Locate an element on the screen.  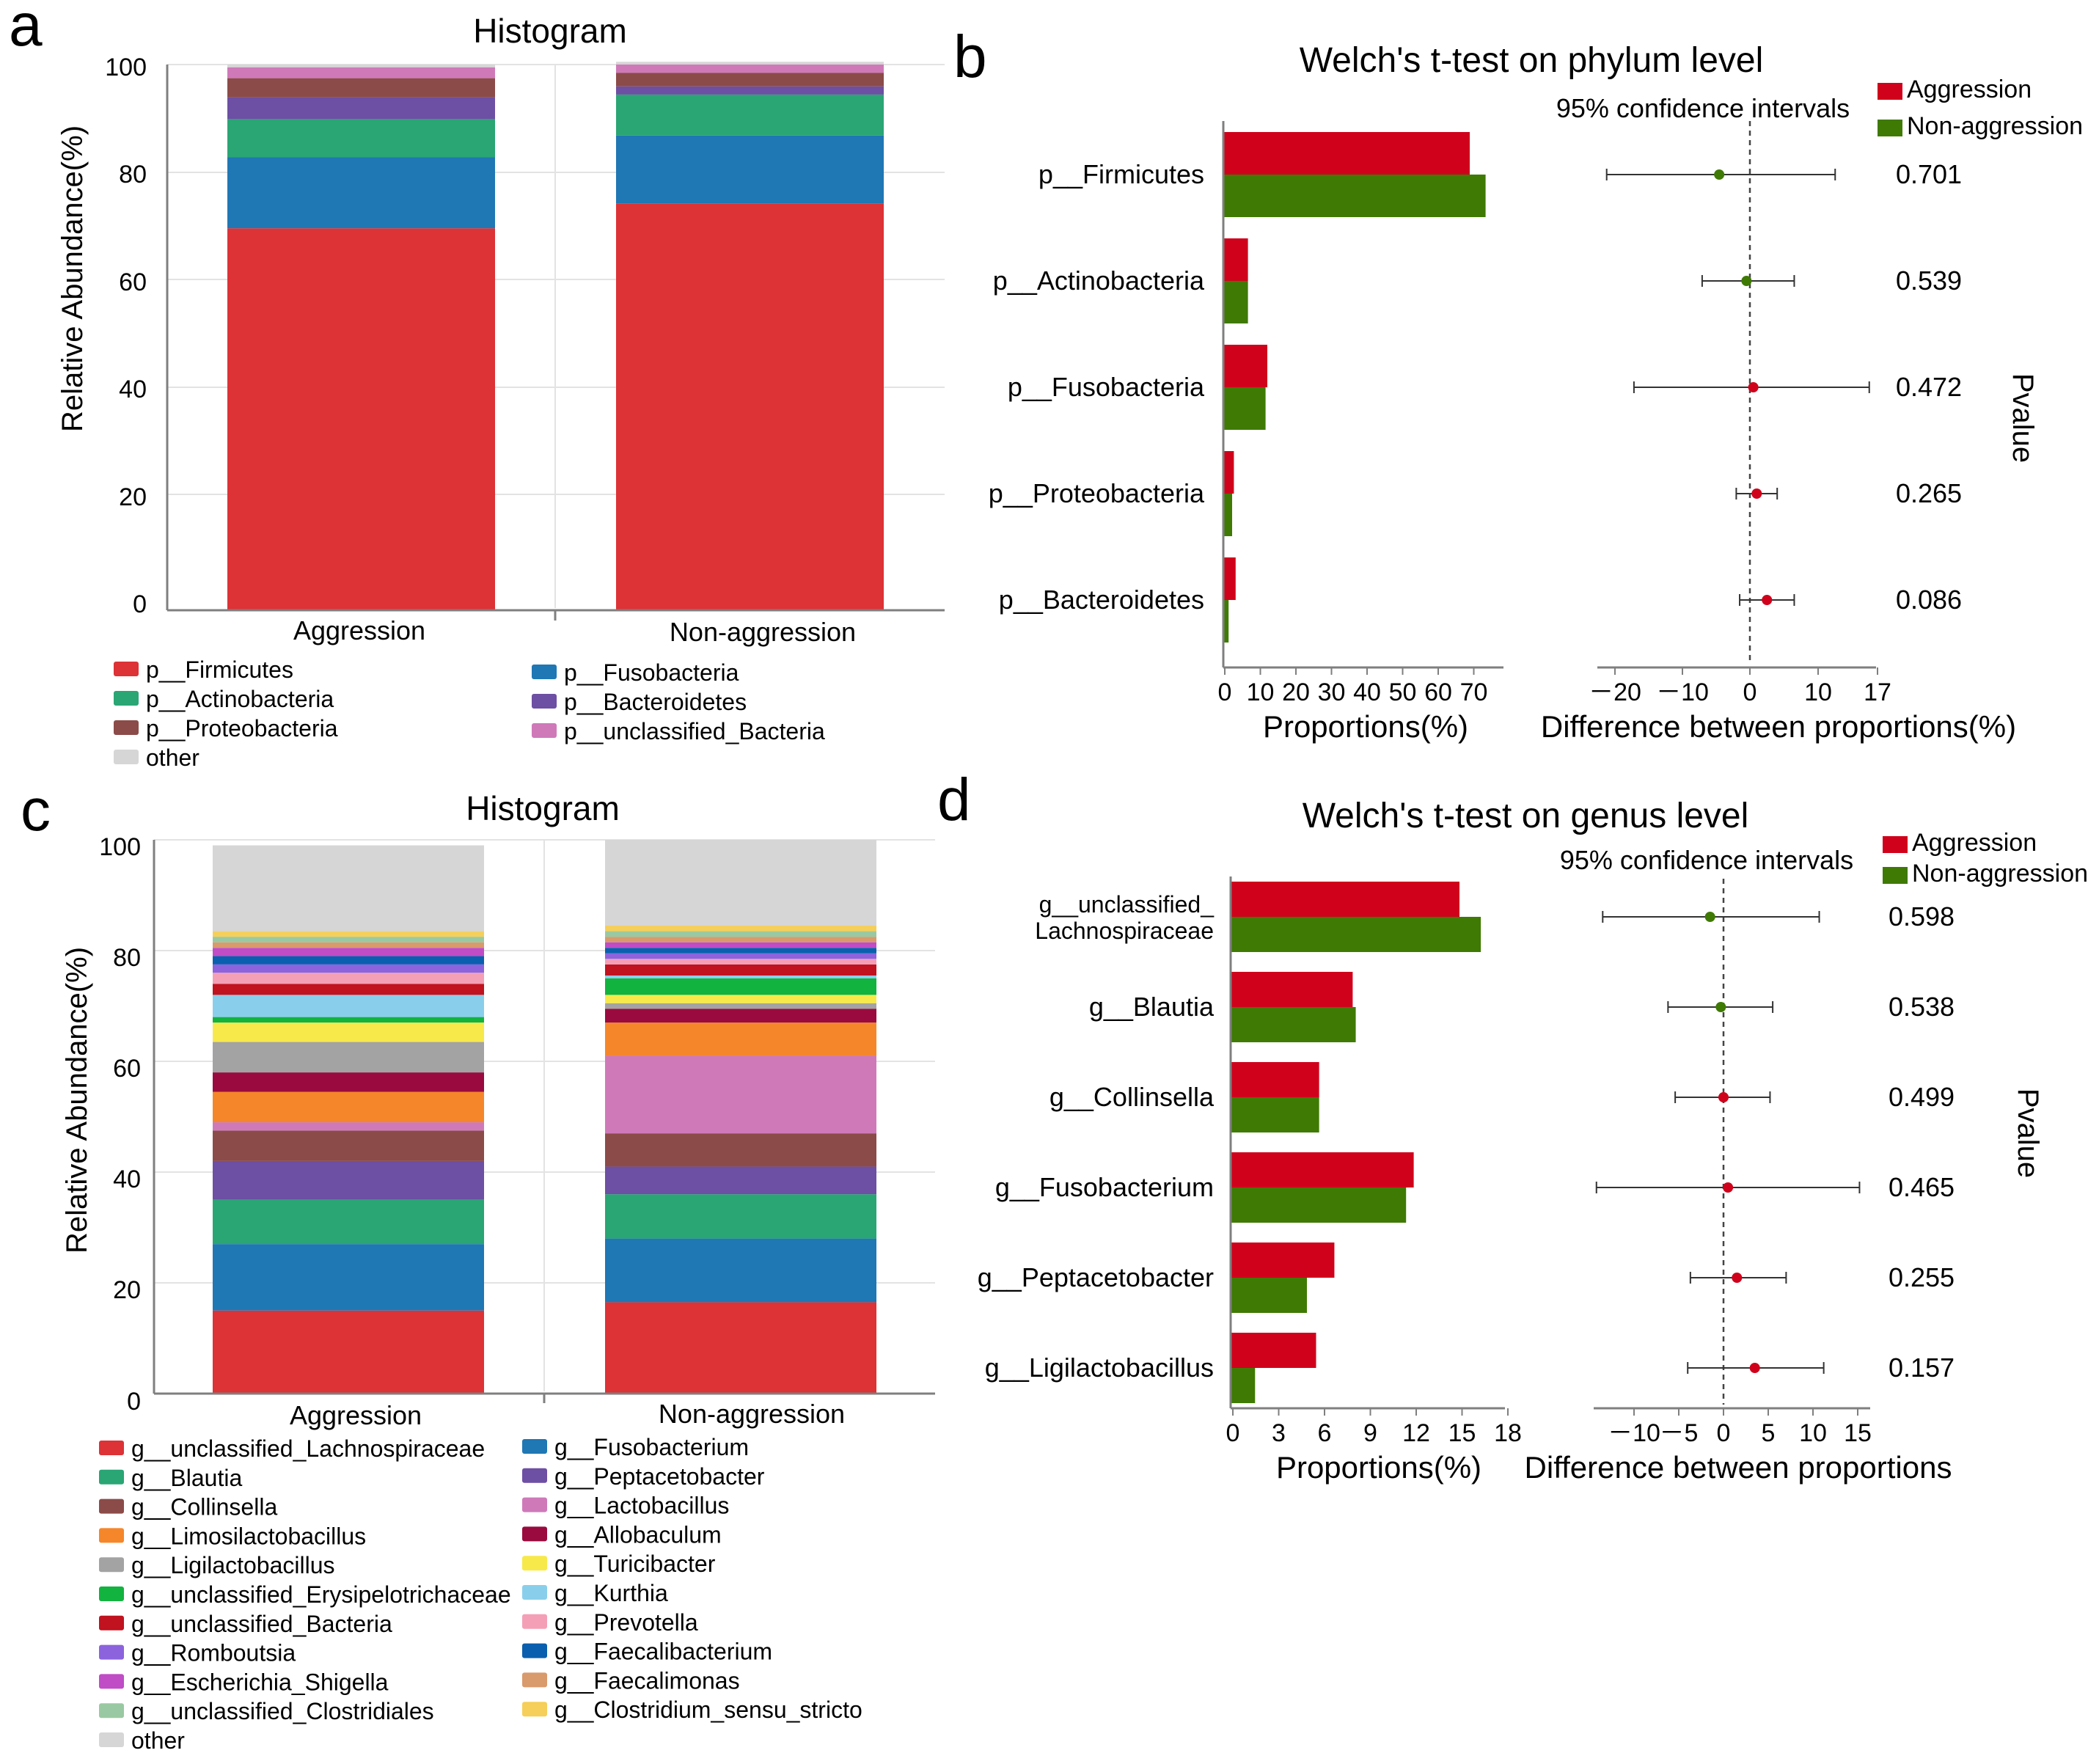
panel-a-axes is located at coordinates (555, 343).